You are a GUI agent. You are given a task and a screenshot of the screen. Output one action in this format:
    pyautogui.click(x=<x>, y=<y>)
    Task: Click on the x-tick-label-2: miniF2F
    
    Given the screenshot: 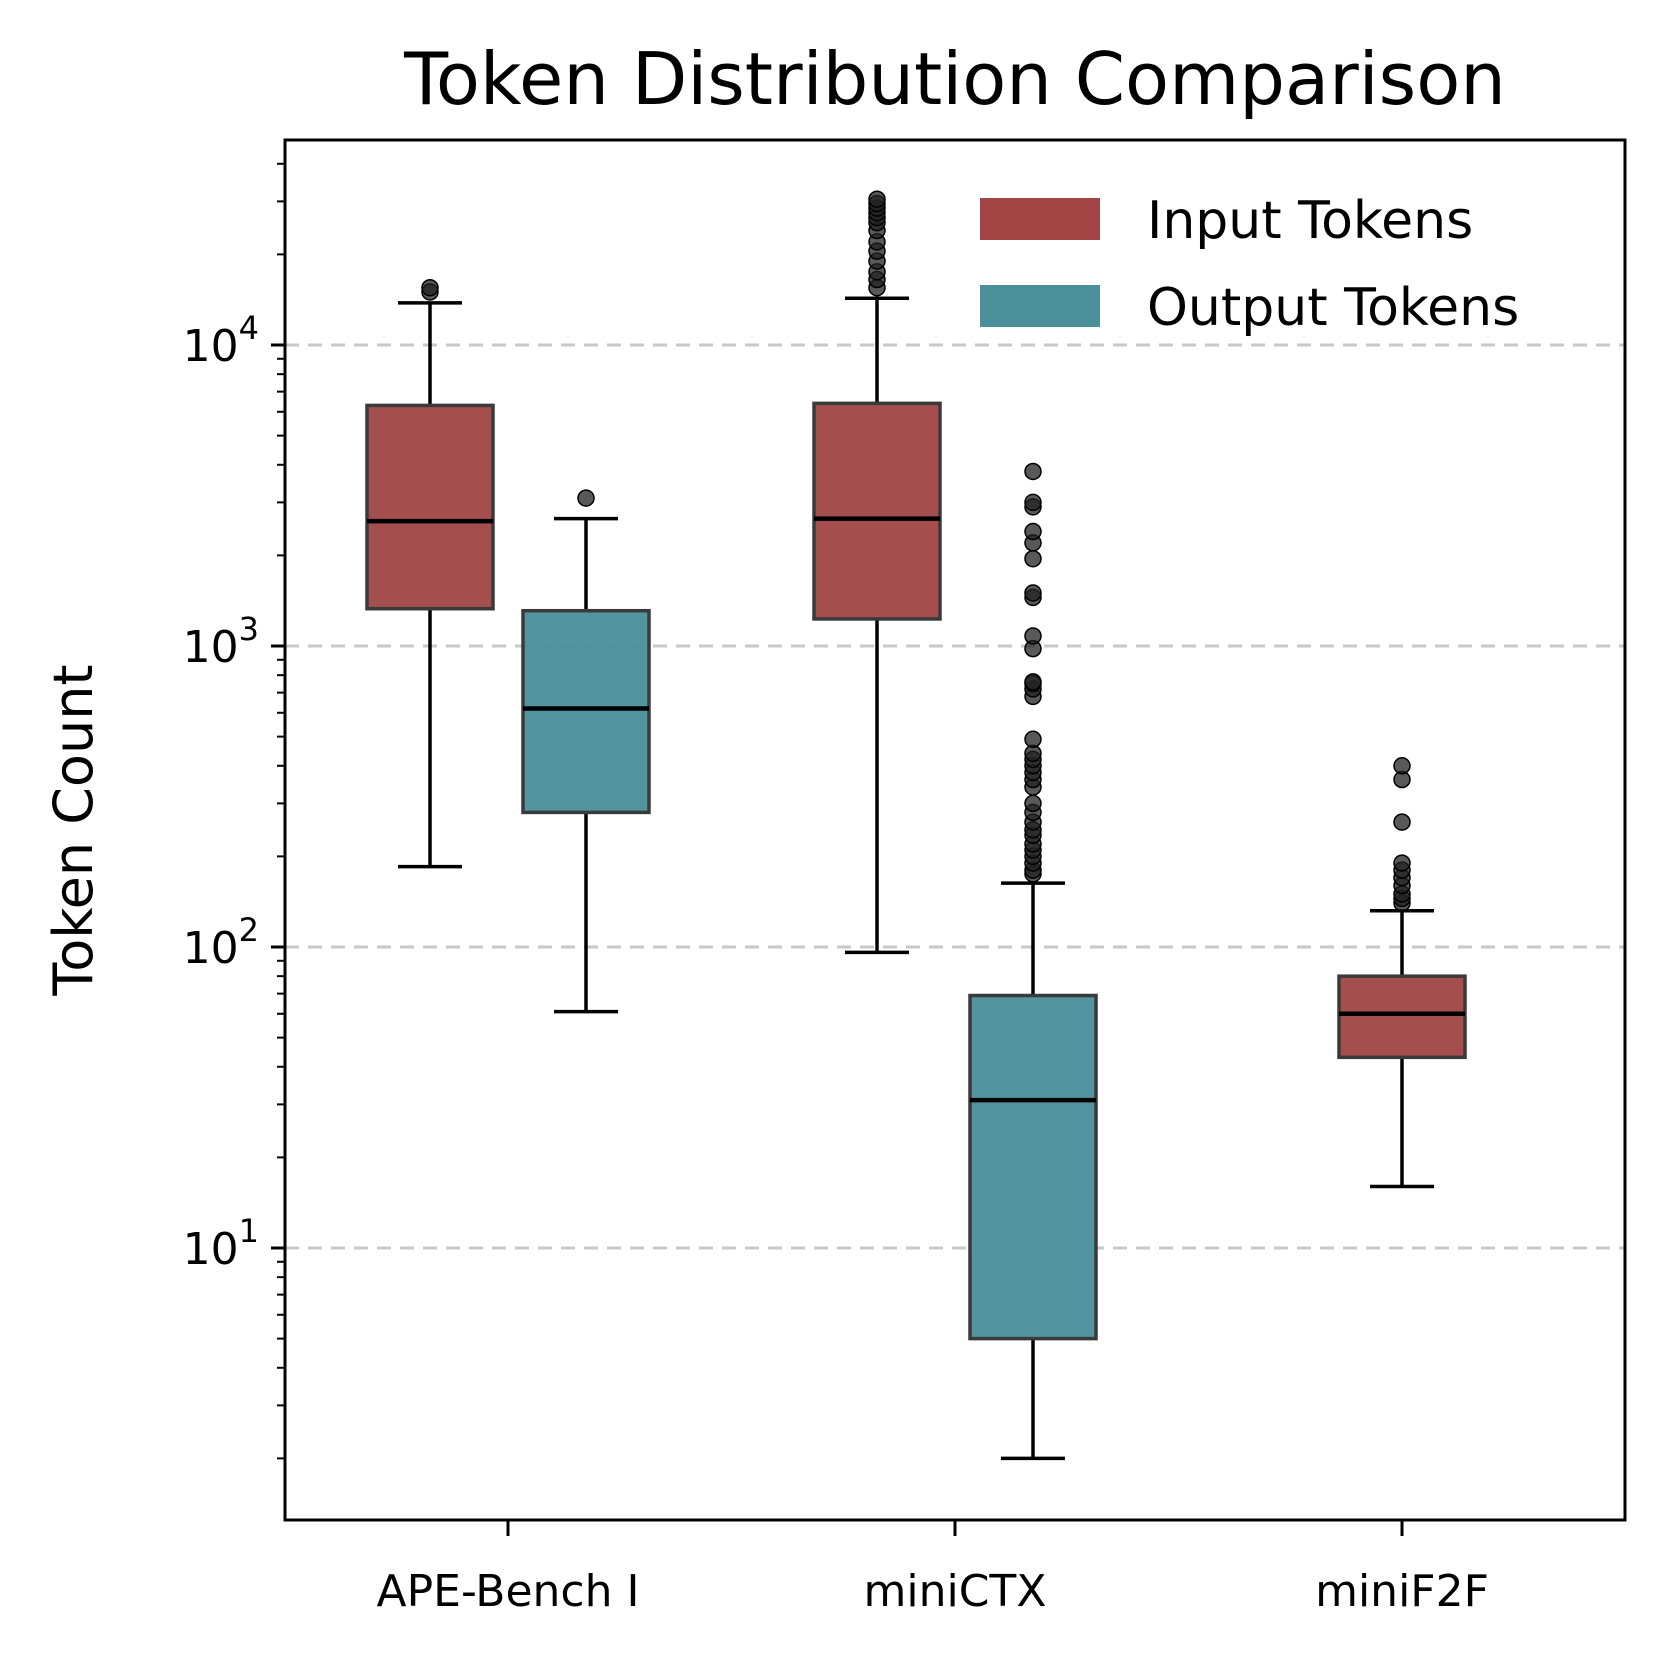 What is the action you would take?
    pyautogui.click(x=1402, y=1591)
    